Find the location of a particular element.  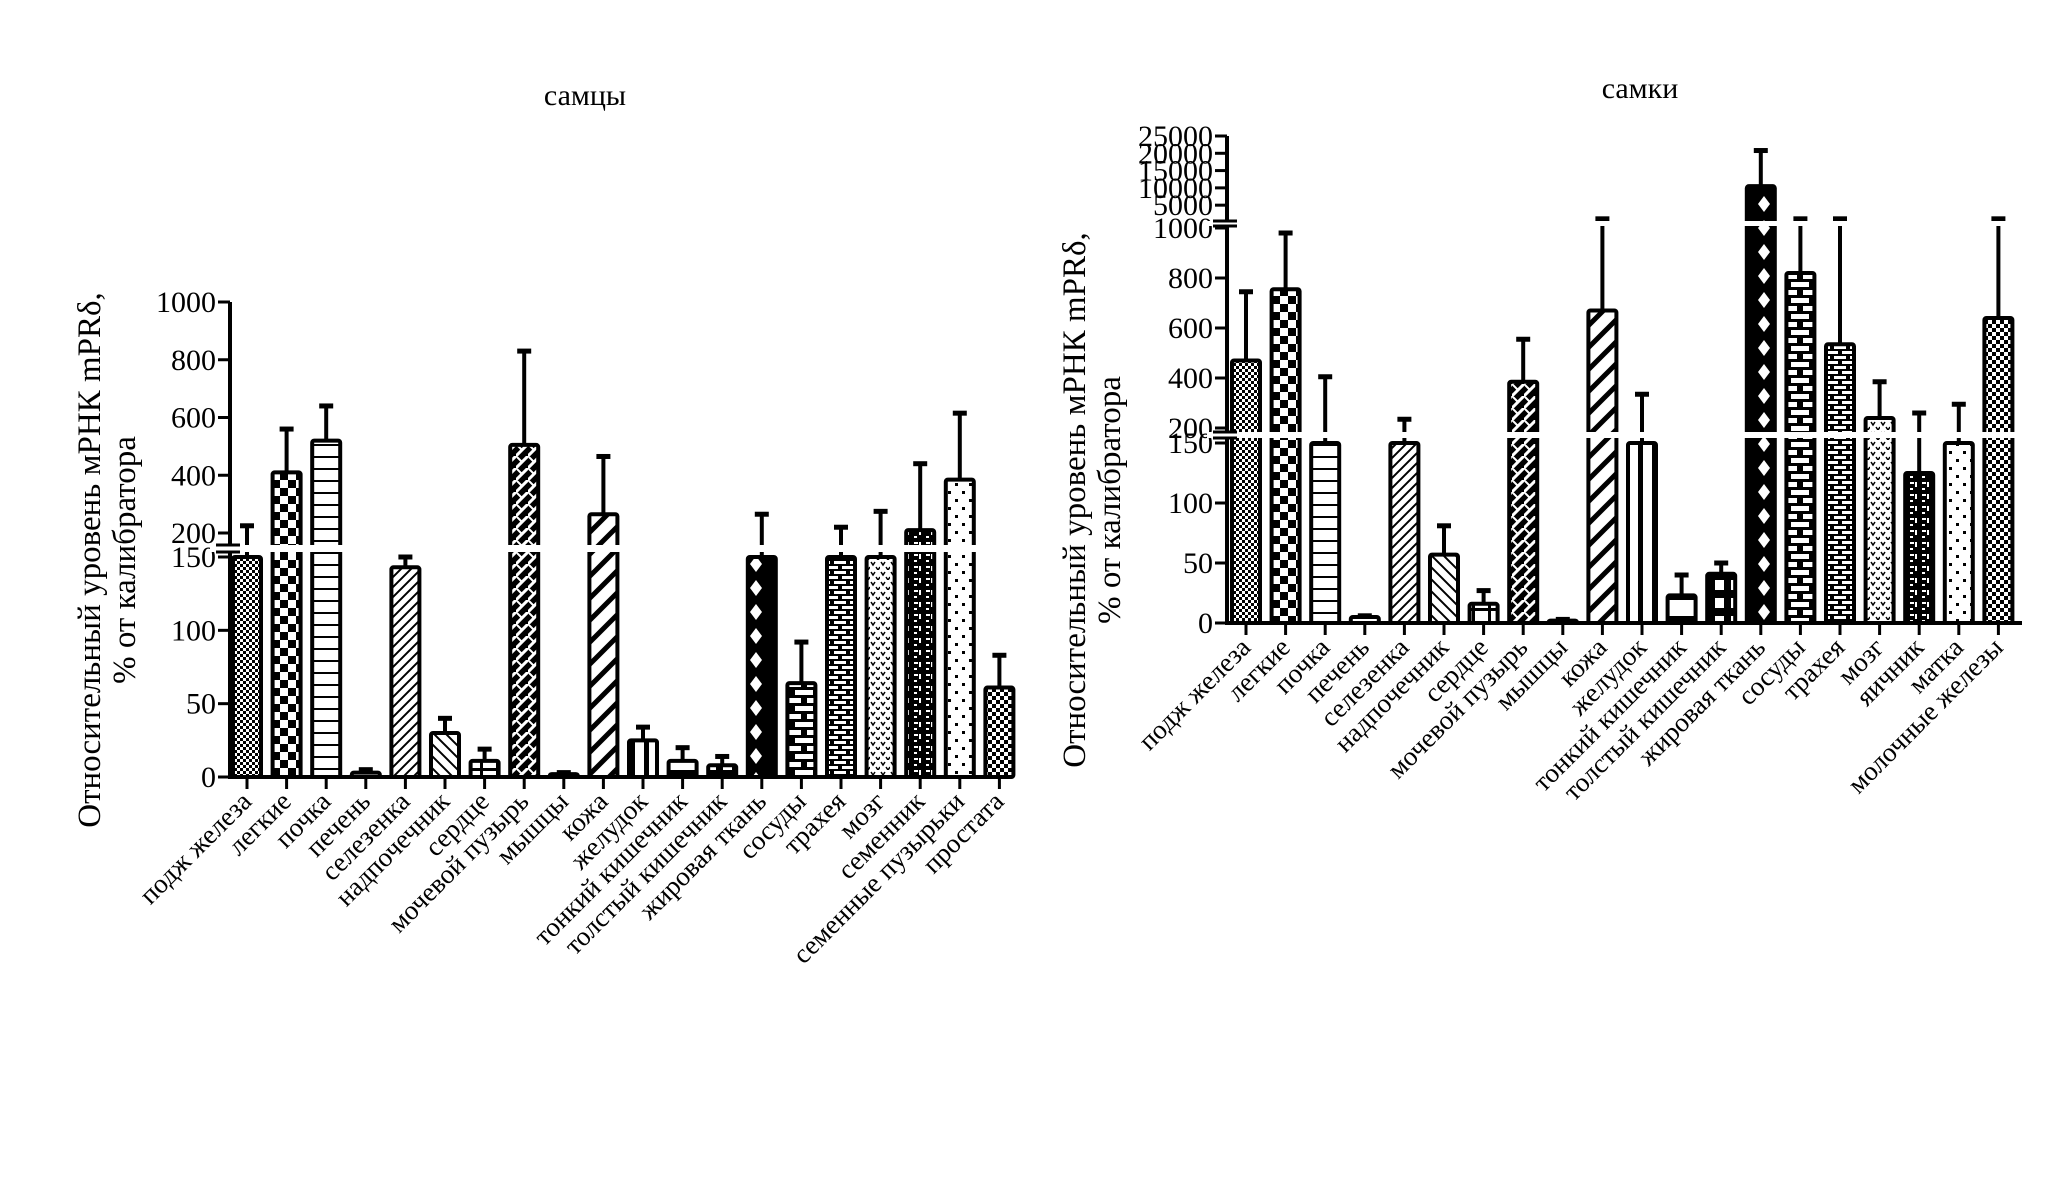

y-tick-label: 10000 is located at coordinates (1175, 188).